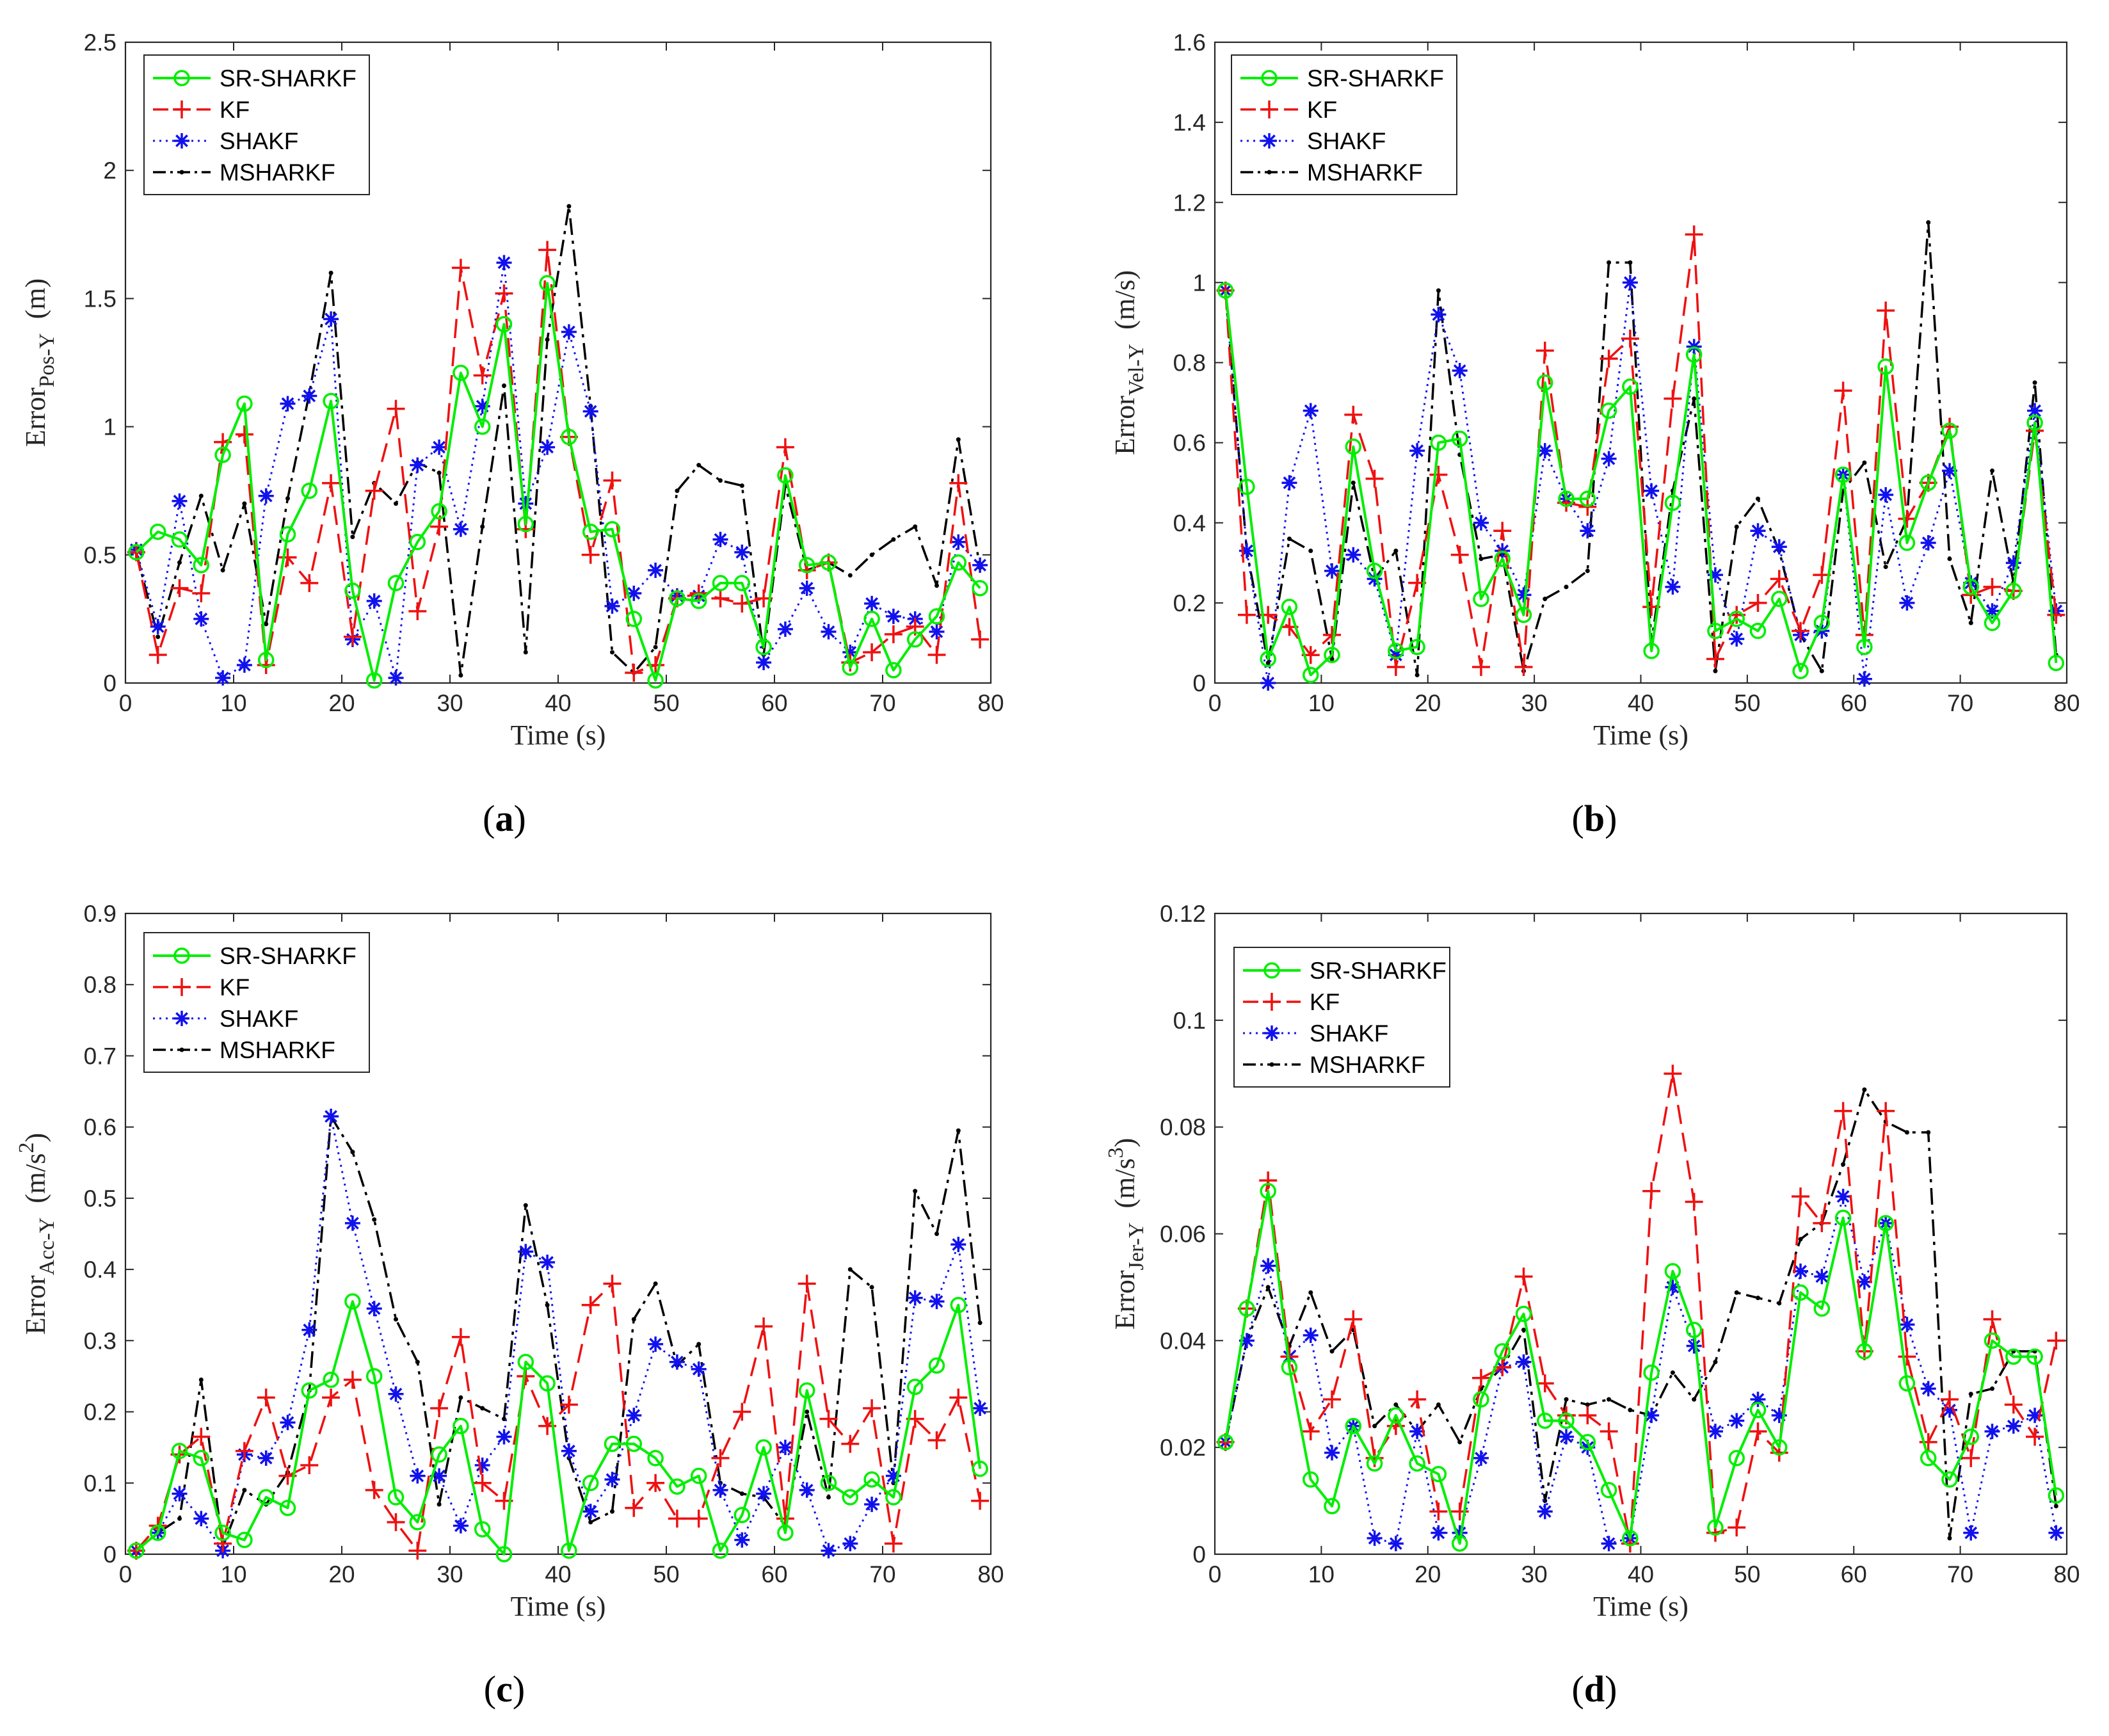 The height and width of the screenshot is (1736, 2109). What do you see at coordinates (1535, 1574) in the screenshot?
I see `x-tick-label: 30` at bounding box center [1535, 1574].